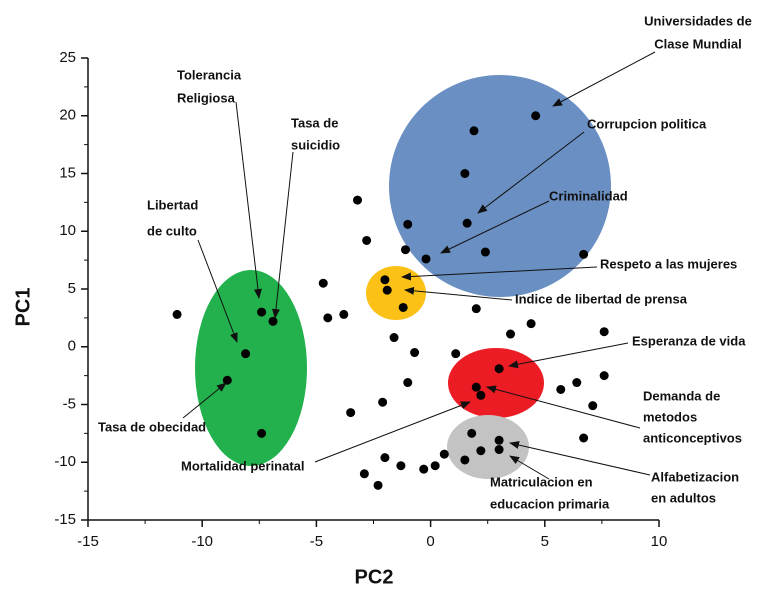  What do you see at coordinates (496, 383) in the screenshot?
I see `cluster-red` at bounding box center [496, 383].